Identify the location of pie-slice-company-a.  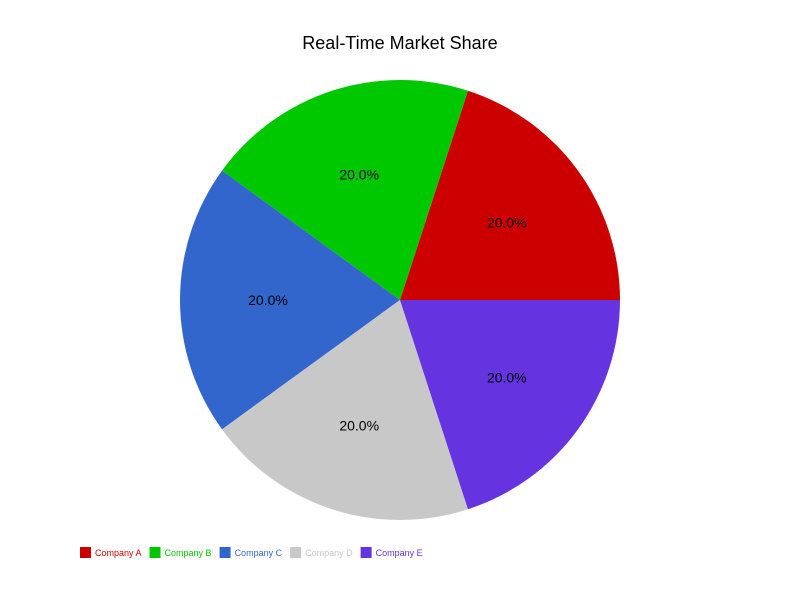
(510, 195).